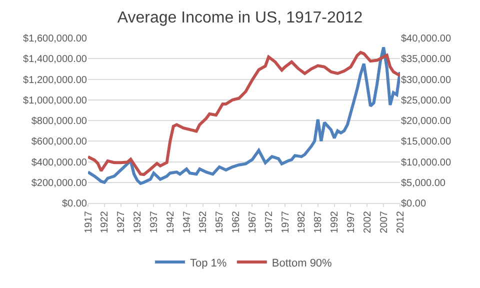 The image size is (480, 288). I want to click on legend-label: Bottom 90%, so click(302, 263).